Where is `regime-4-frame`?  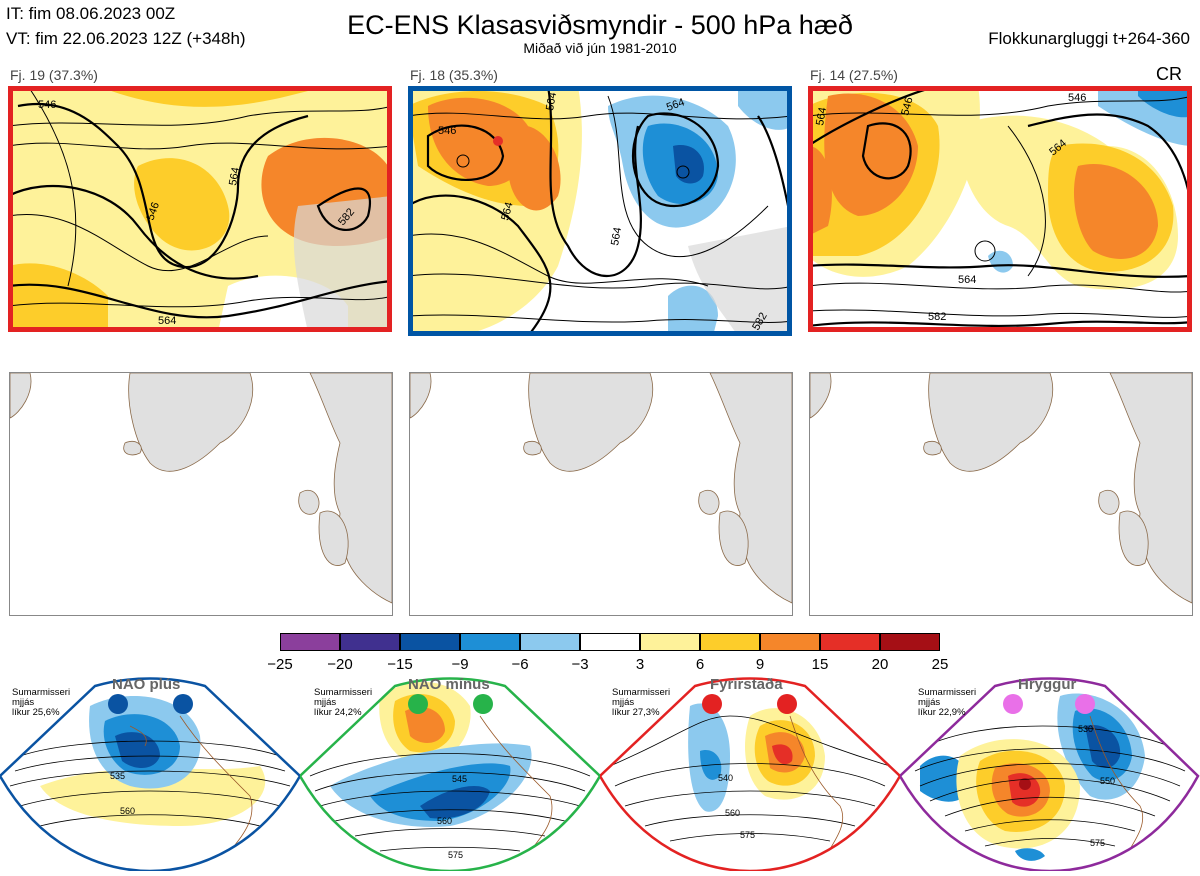
regime-4-frame is located at coordinates (1049, 775).